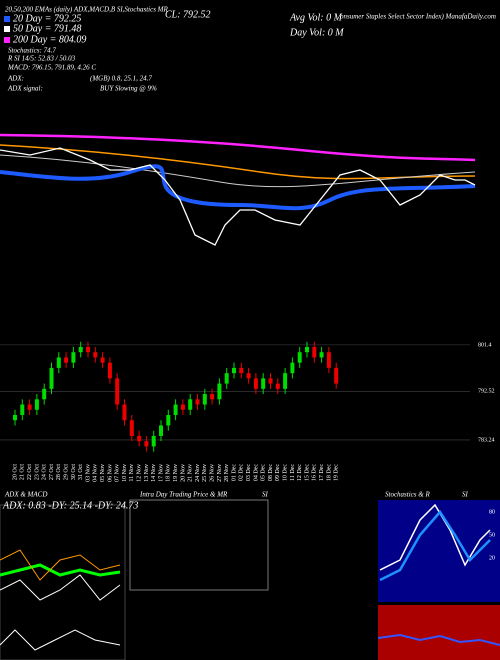 Image resolution: width=500 pixels, height=660 pixels. Describe the element at coordinates (45, 472) in the screenshot. I see `x-tick-label: 24 Oct` at that location.